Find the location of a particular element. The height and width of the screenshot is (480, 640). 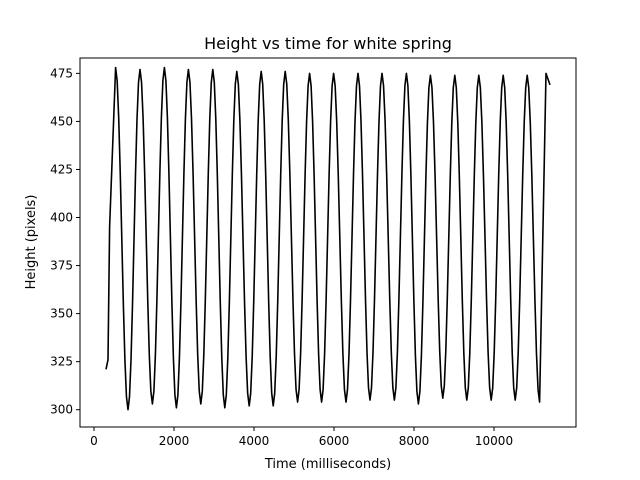

y-tick-label: 300 is located at coordinates (61, 410).